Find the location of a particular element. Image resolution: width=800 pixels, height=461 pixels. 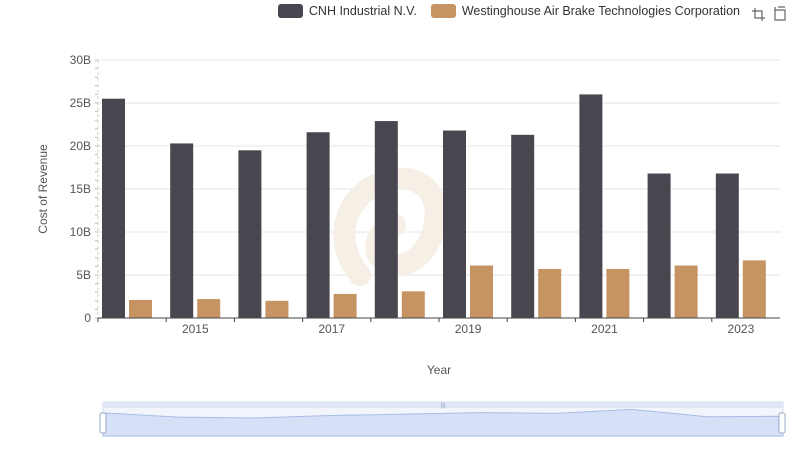

legend-item-cnh: CNH Industrial N.V. is located at coordinates (347, 11).